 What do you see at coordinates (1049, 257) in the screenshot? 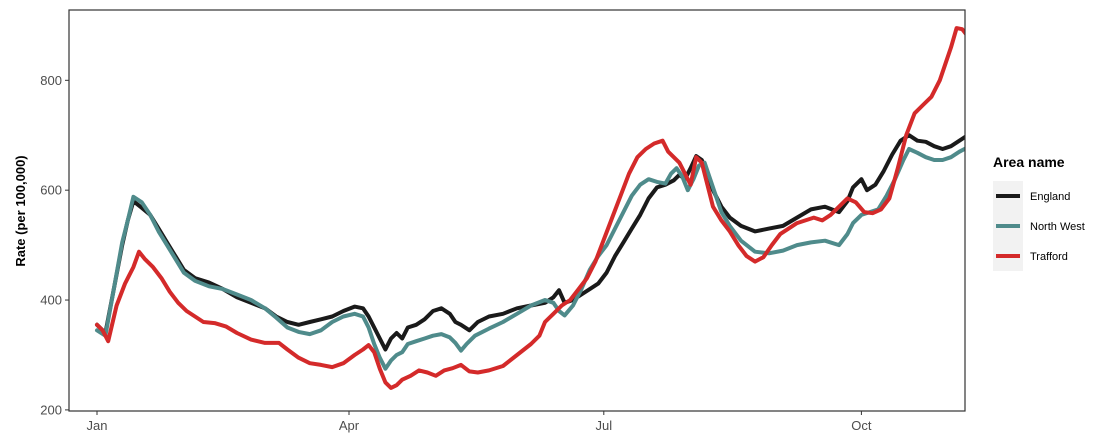
I see `legend-label-trafford: Trafford` at bounding box center [1049, 257].